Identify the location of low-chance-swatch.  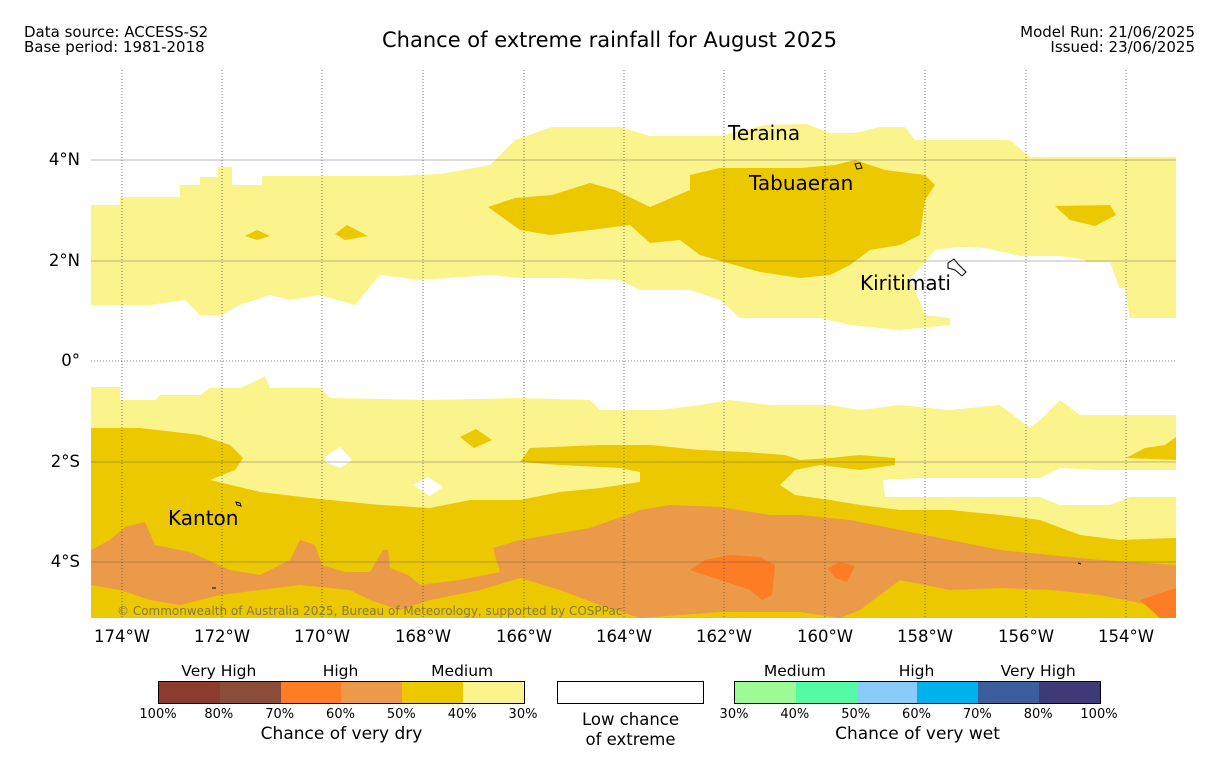
(630, 692).